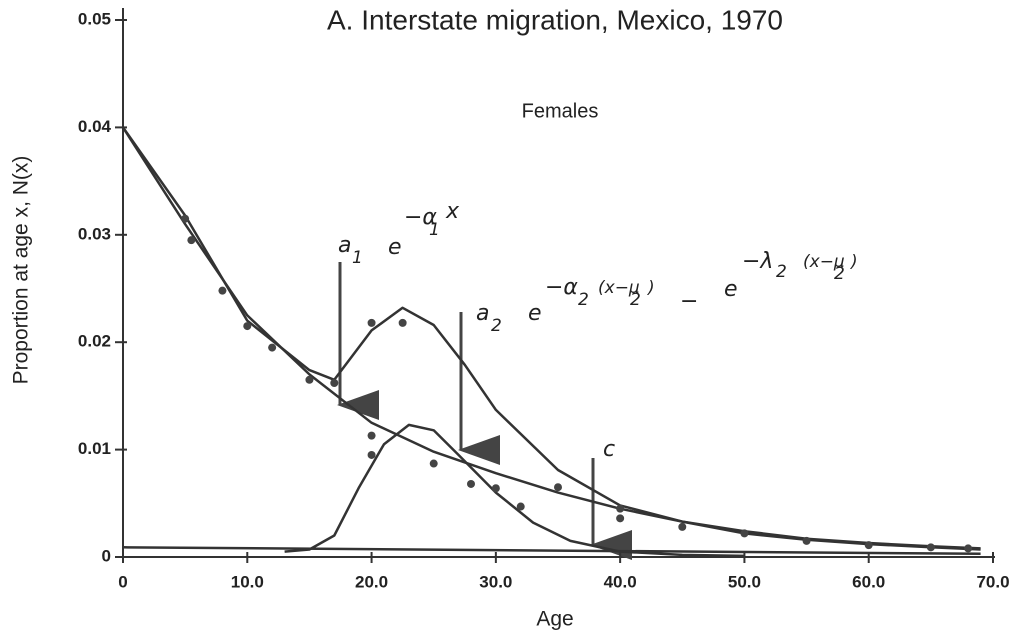 The height and width of the screenshot is (640, 1020). I want to click on x-tick-label: 70.0, so click(992, 581).